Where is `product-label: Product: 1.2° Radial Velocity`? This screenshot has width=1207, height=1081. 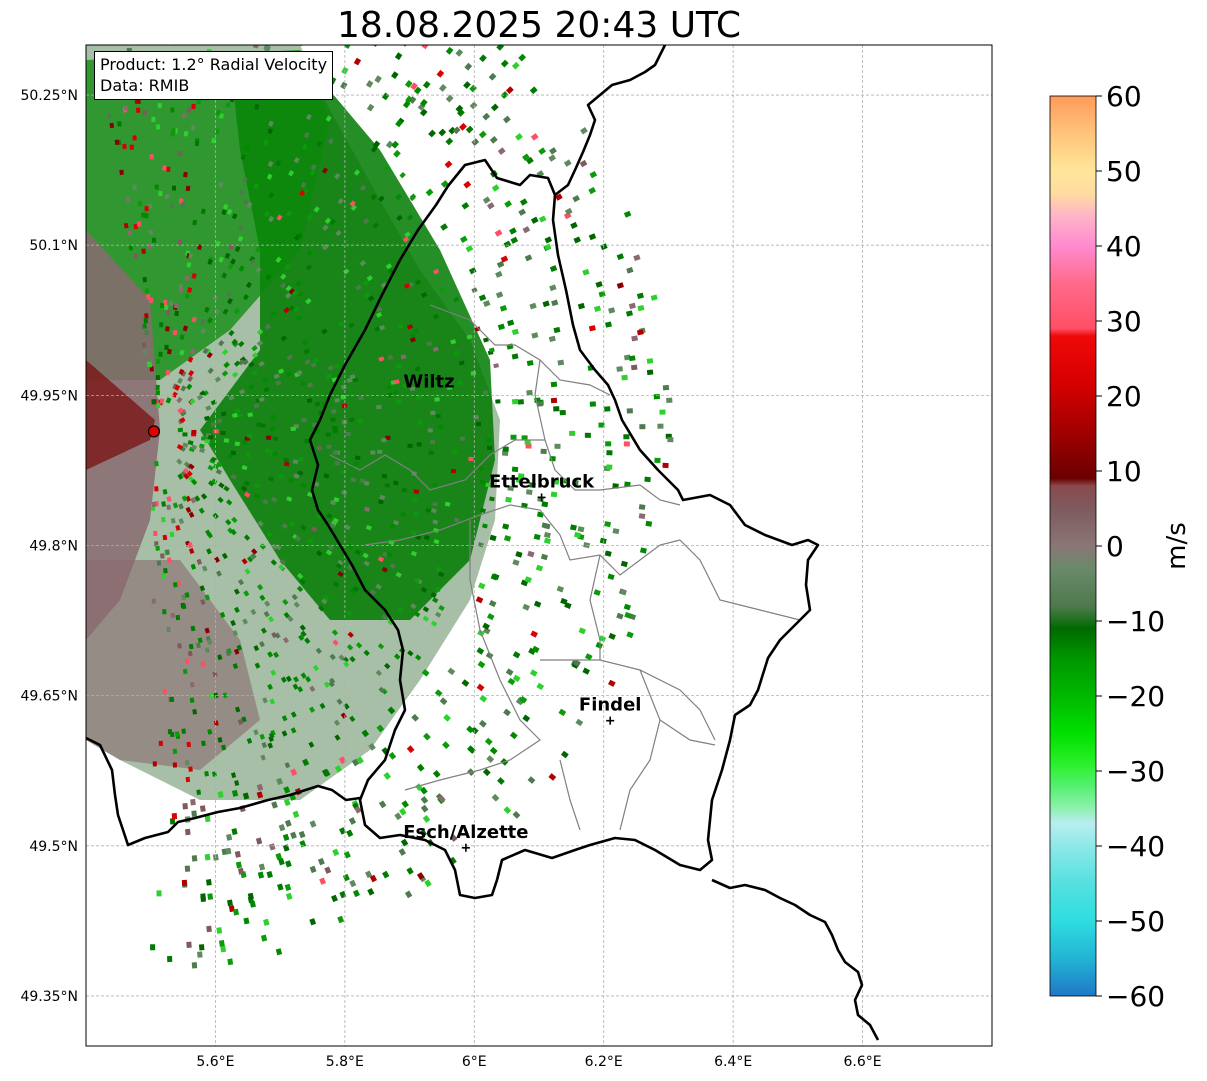
product-label: Product: 1.2° Radial Velocity is located at coordinates (214, 64).